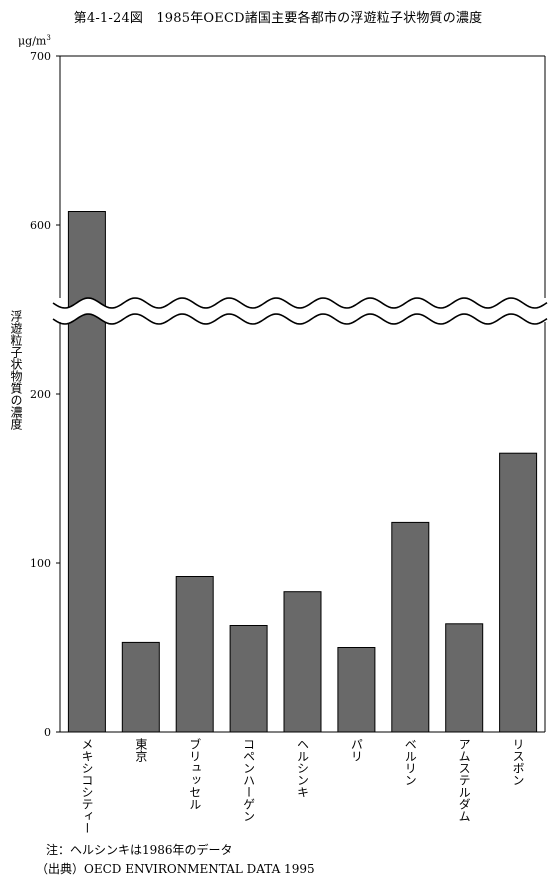 Image resolution: width=556 pixels, height=882 pixels. I want to click on category-label-5: ヘルシンキ, so click(303, 768).